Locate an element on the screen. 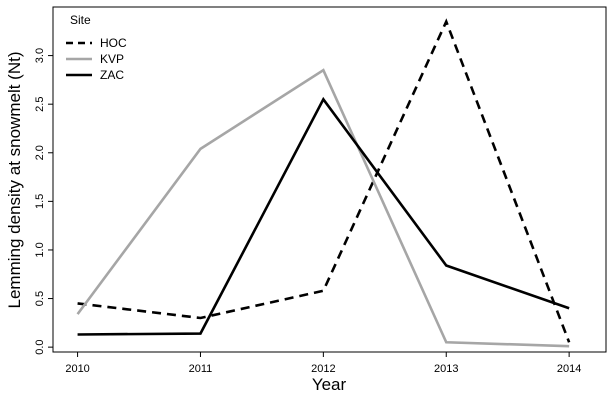 The width and height of the screenshot is (609, 395). y-tick-label: 0.5 is located at coordinates (40, 298).